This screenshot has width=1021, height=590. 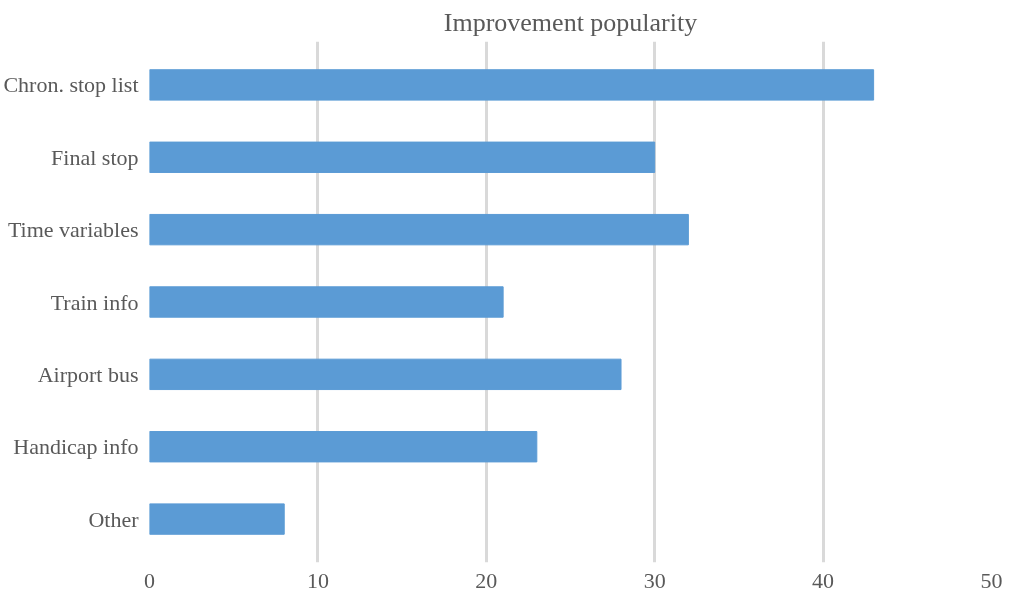 What do you see at coordinates (991, 578) in the screenshot?
I see `x-tick-label: 50` at bounding box center [991, 578].